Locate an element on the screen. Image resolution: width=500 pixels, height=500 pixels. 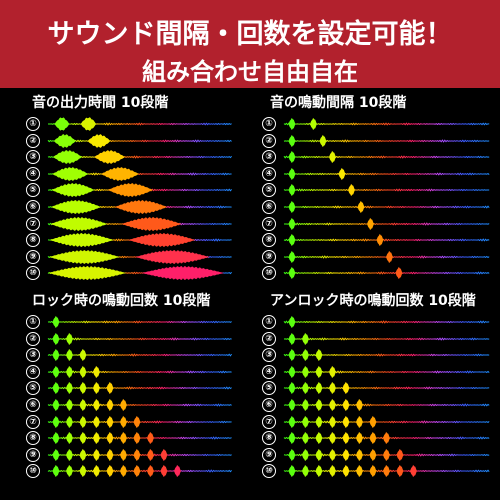
row-number: ⑦ is located at coordinates (269, 223).